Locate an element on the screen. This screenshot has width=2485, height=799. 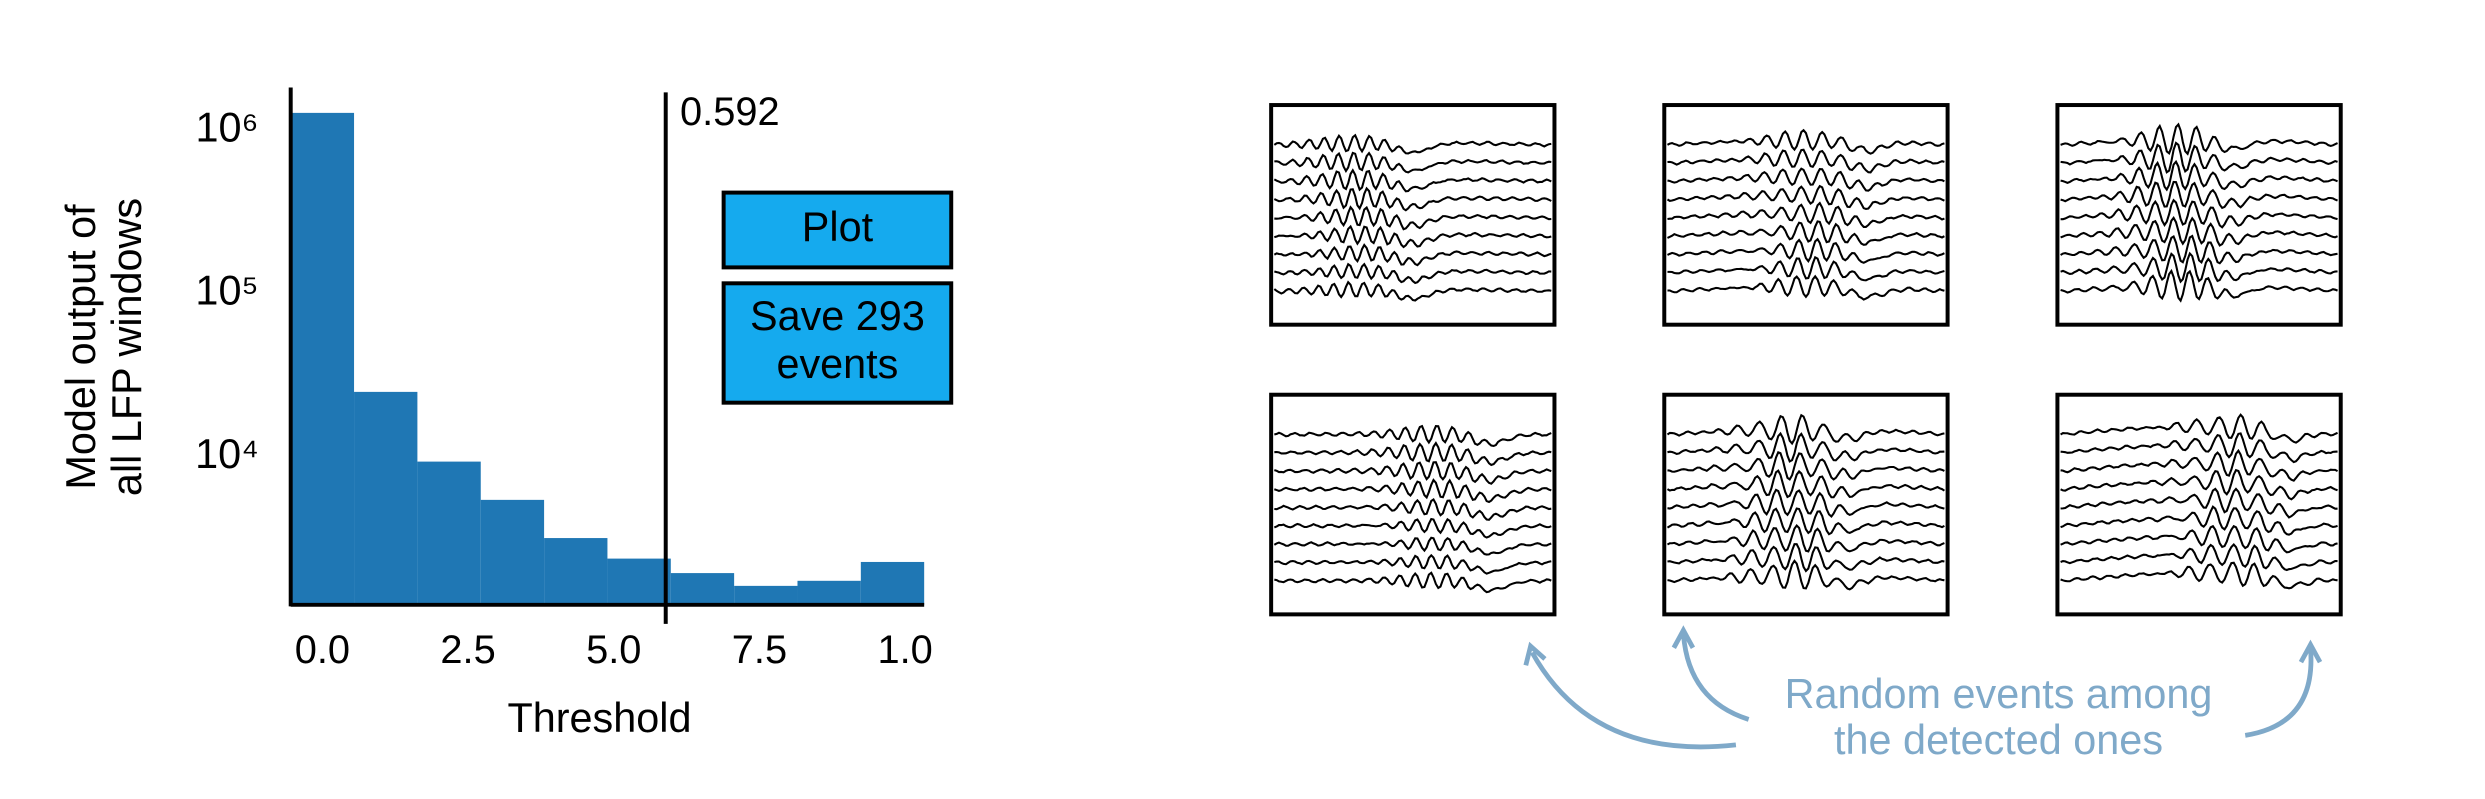
annotation-arrows is located at coordinates (1923, 687).